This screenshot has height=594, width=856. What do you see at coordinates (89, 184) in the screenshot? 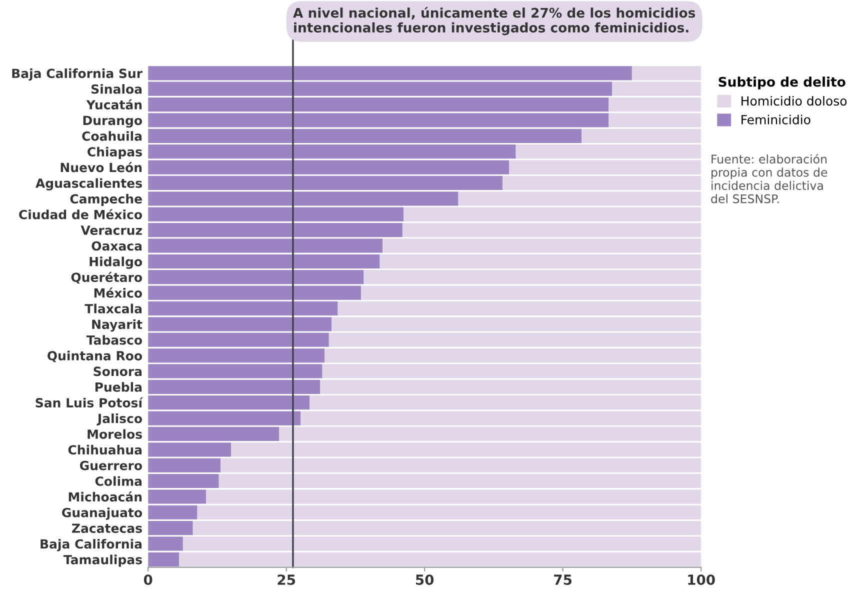
I see `y-tick-label: Aguascalientes` at bounding box center [89, 184].